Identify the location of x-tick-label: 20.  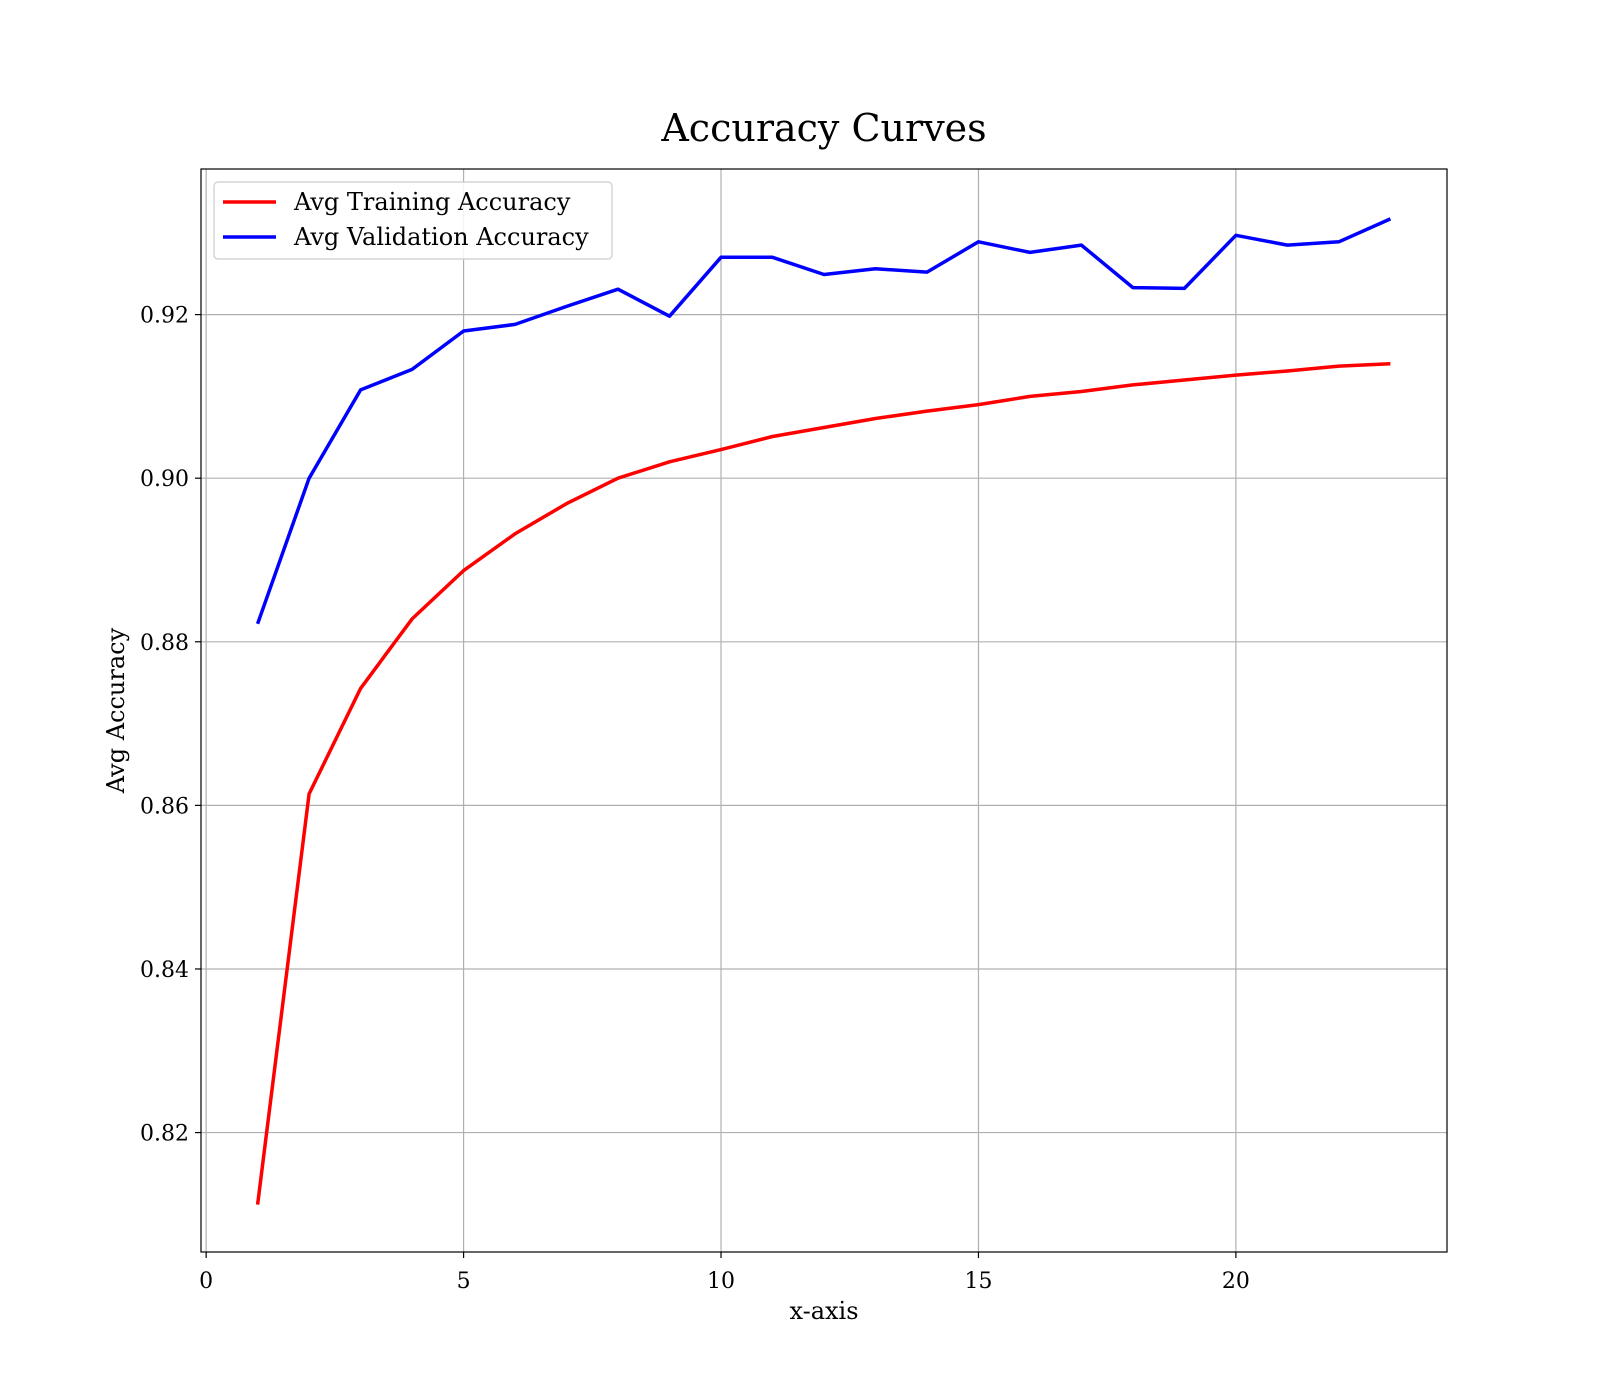
(1236, 1281).